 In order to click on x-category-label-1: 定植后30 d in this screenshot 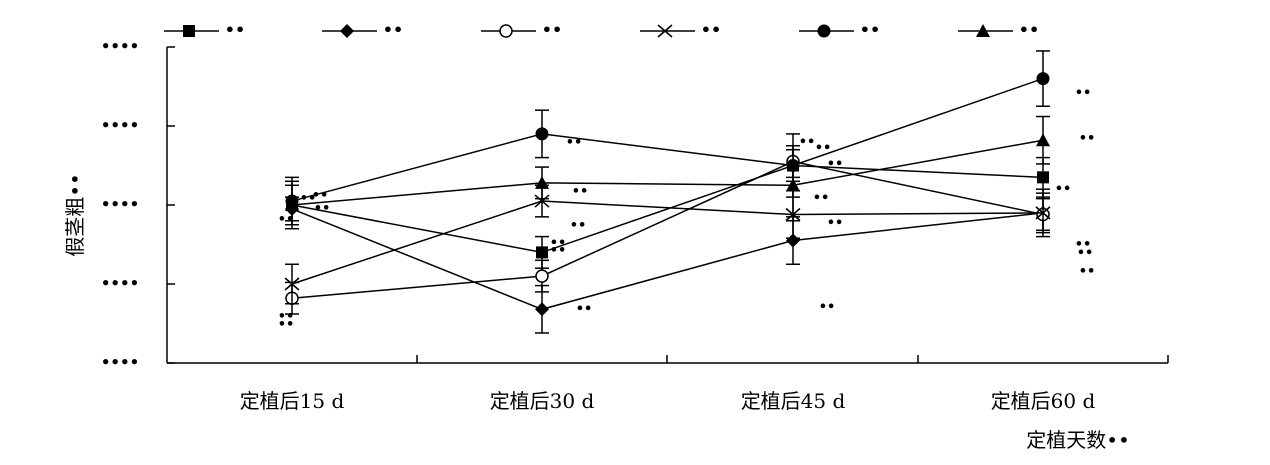, I will do `click(542, 401)`.